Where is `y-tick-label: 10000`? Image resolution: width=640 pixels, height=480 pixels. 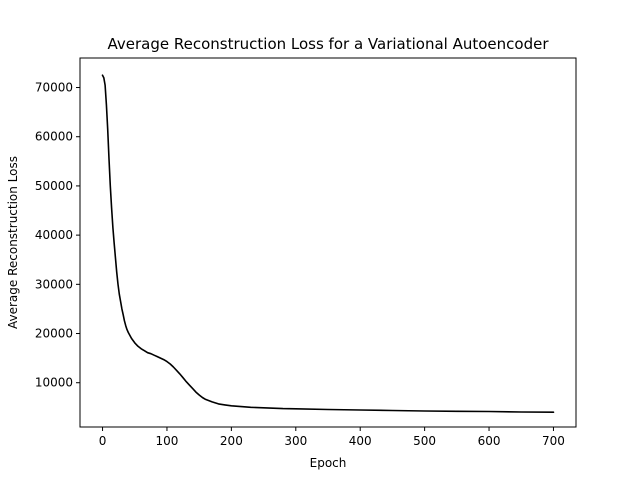 y-tick-label: 10000 is located at coordinates (54, 383).